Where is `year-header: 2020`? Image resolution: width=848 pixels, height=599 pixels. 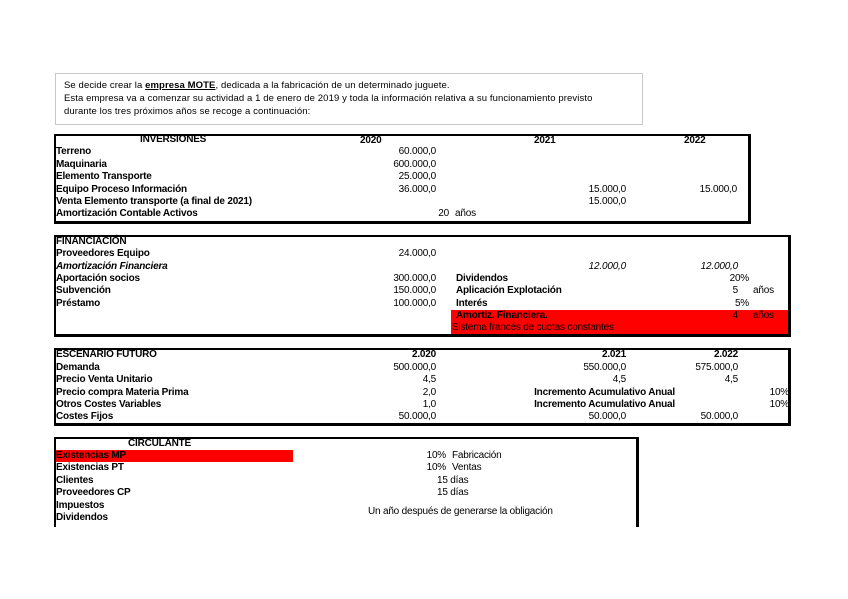 year-header: 2020 is located at coordinates (371, 140).